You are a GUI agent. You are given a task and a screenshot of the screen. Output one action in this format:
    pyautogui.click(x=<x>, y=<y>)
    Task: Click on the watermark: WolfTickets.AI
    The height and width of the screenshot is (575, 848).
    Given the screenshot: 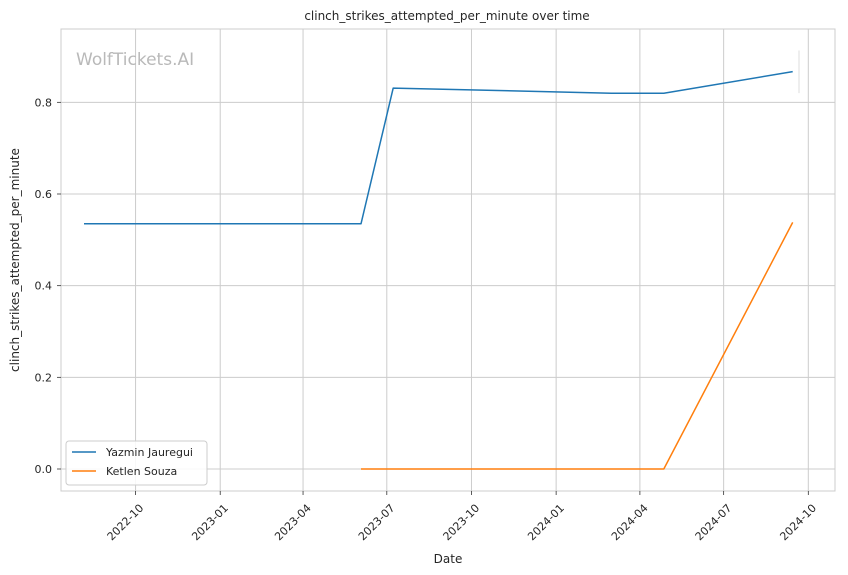 What is the action you would take?
    pyautogui.click(x=135, y=60)
    